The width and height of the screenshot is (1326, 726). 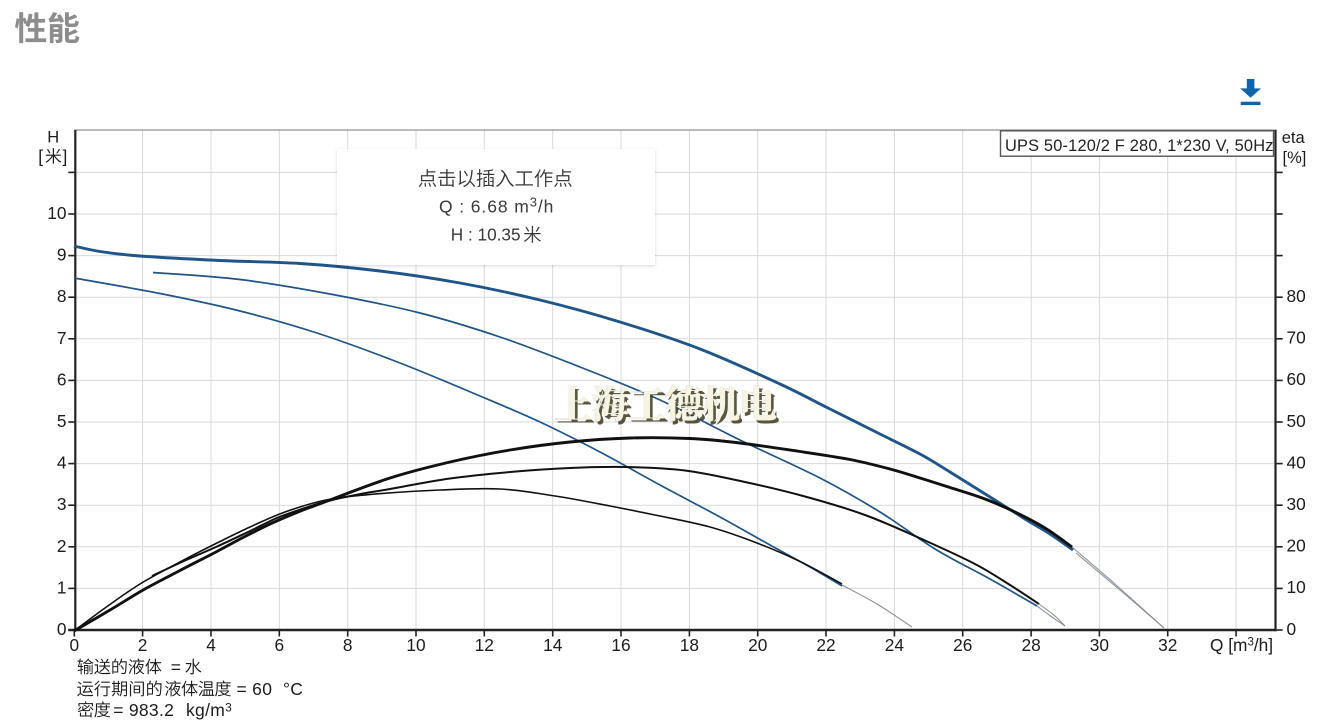 I want to click on svg-text: °C, so click(x=293, y=689).